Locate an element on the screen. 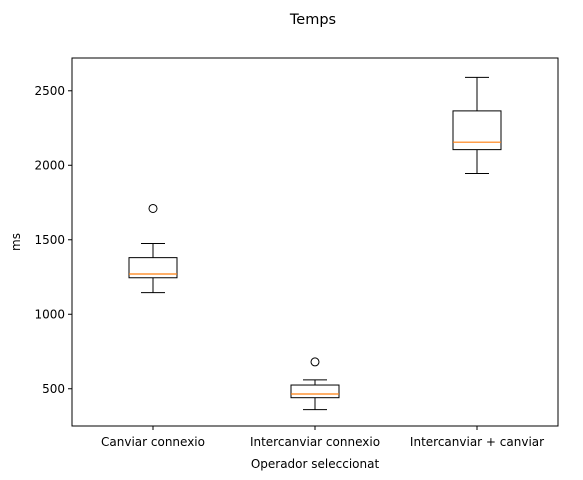 The width and height of the screenshot is (583, 480). y-tick-label: 2500 is located at coordinates (49, 91).